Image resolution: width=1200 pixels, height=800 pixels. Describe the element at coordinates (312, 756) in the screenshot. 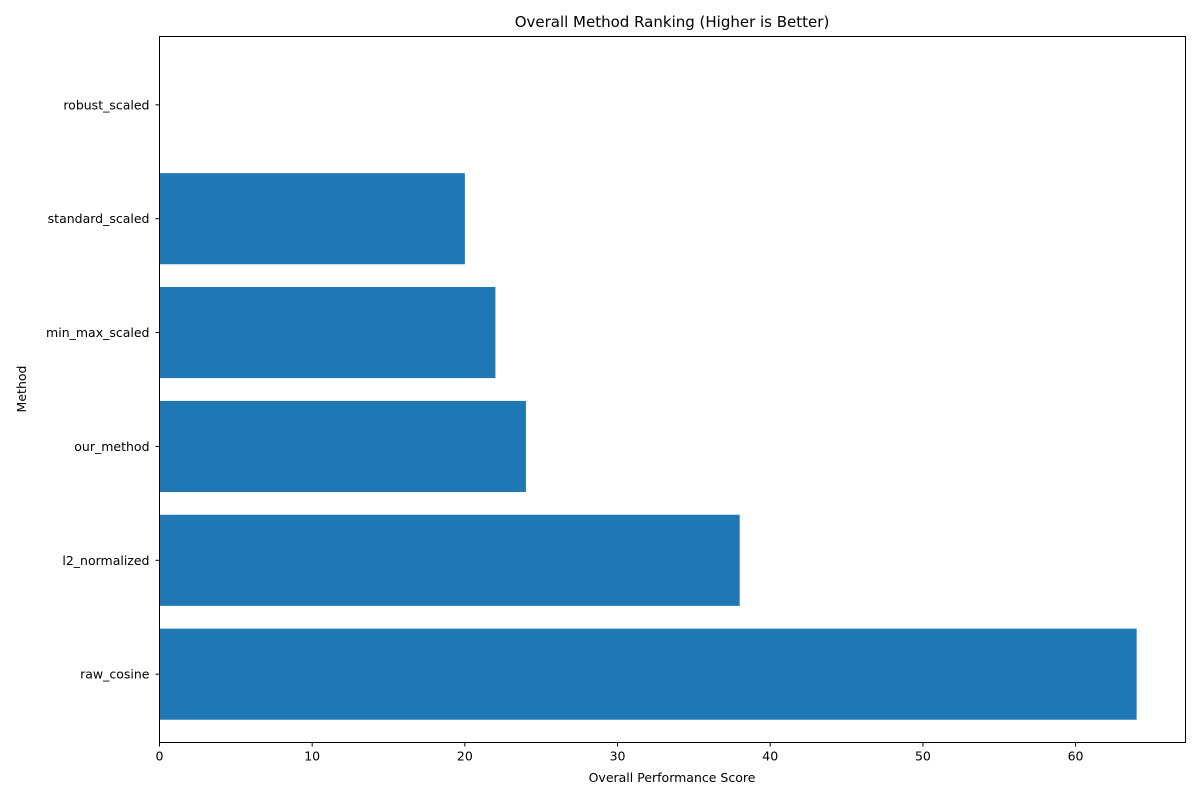

I see `x-tick-label: 10` at that location.